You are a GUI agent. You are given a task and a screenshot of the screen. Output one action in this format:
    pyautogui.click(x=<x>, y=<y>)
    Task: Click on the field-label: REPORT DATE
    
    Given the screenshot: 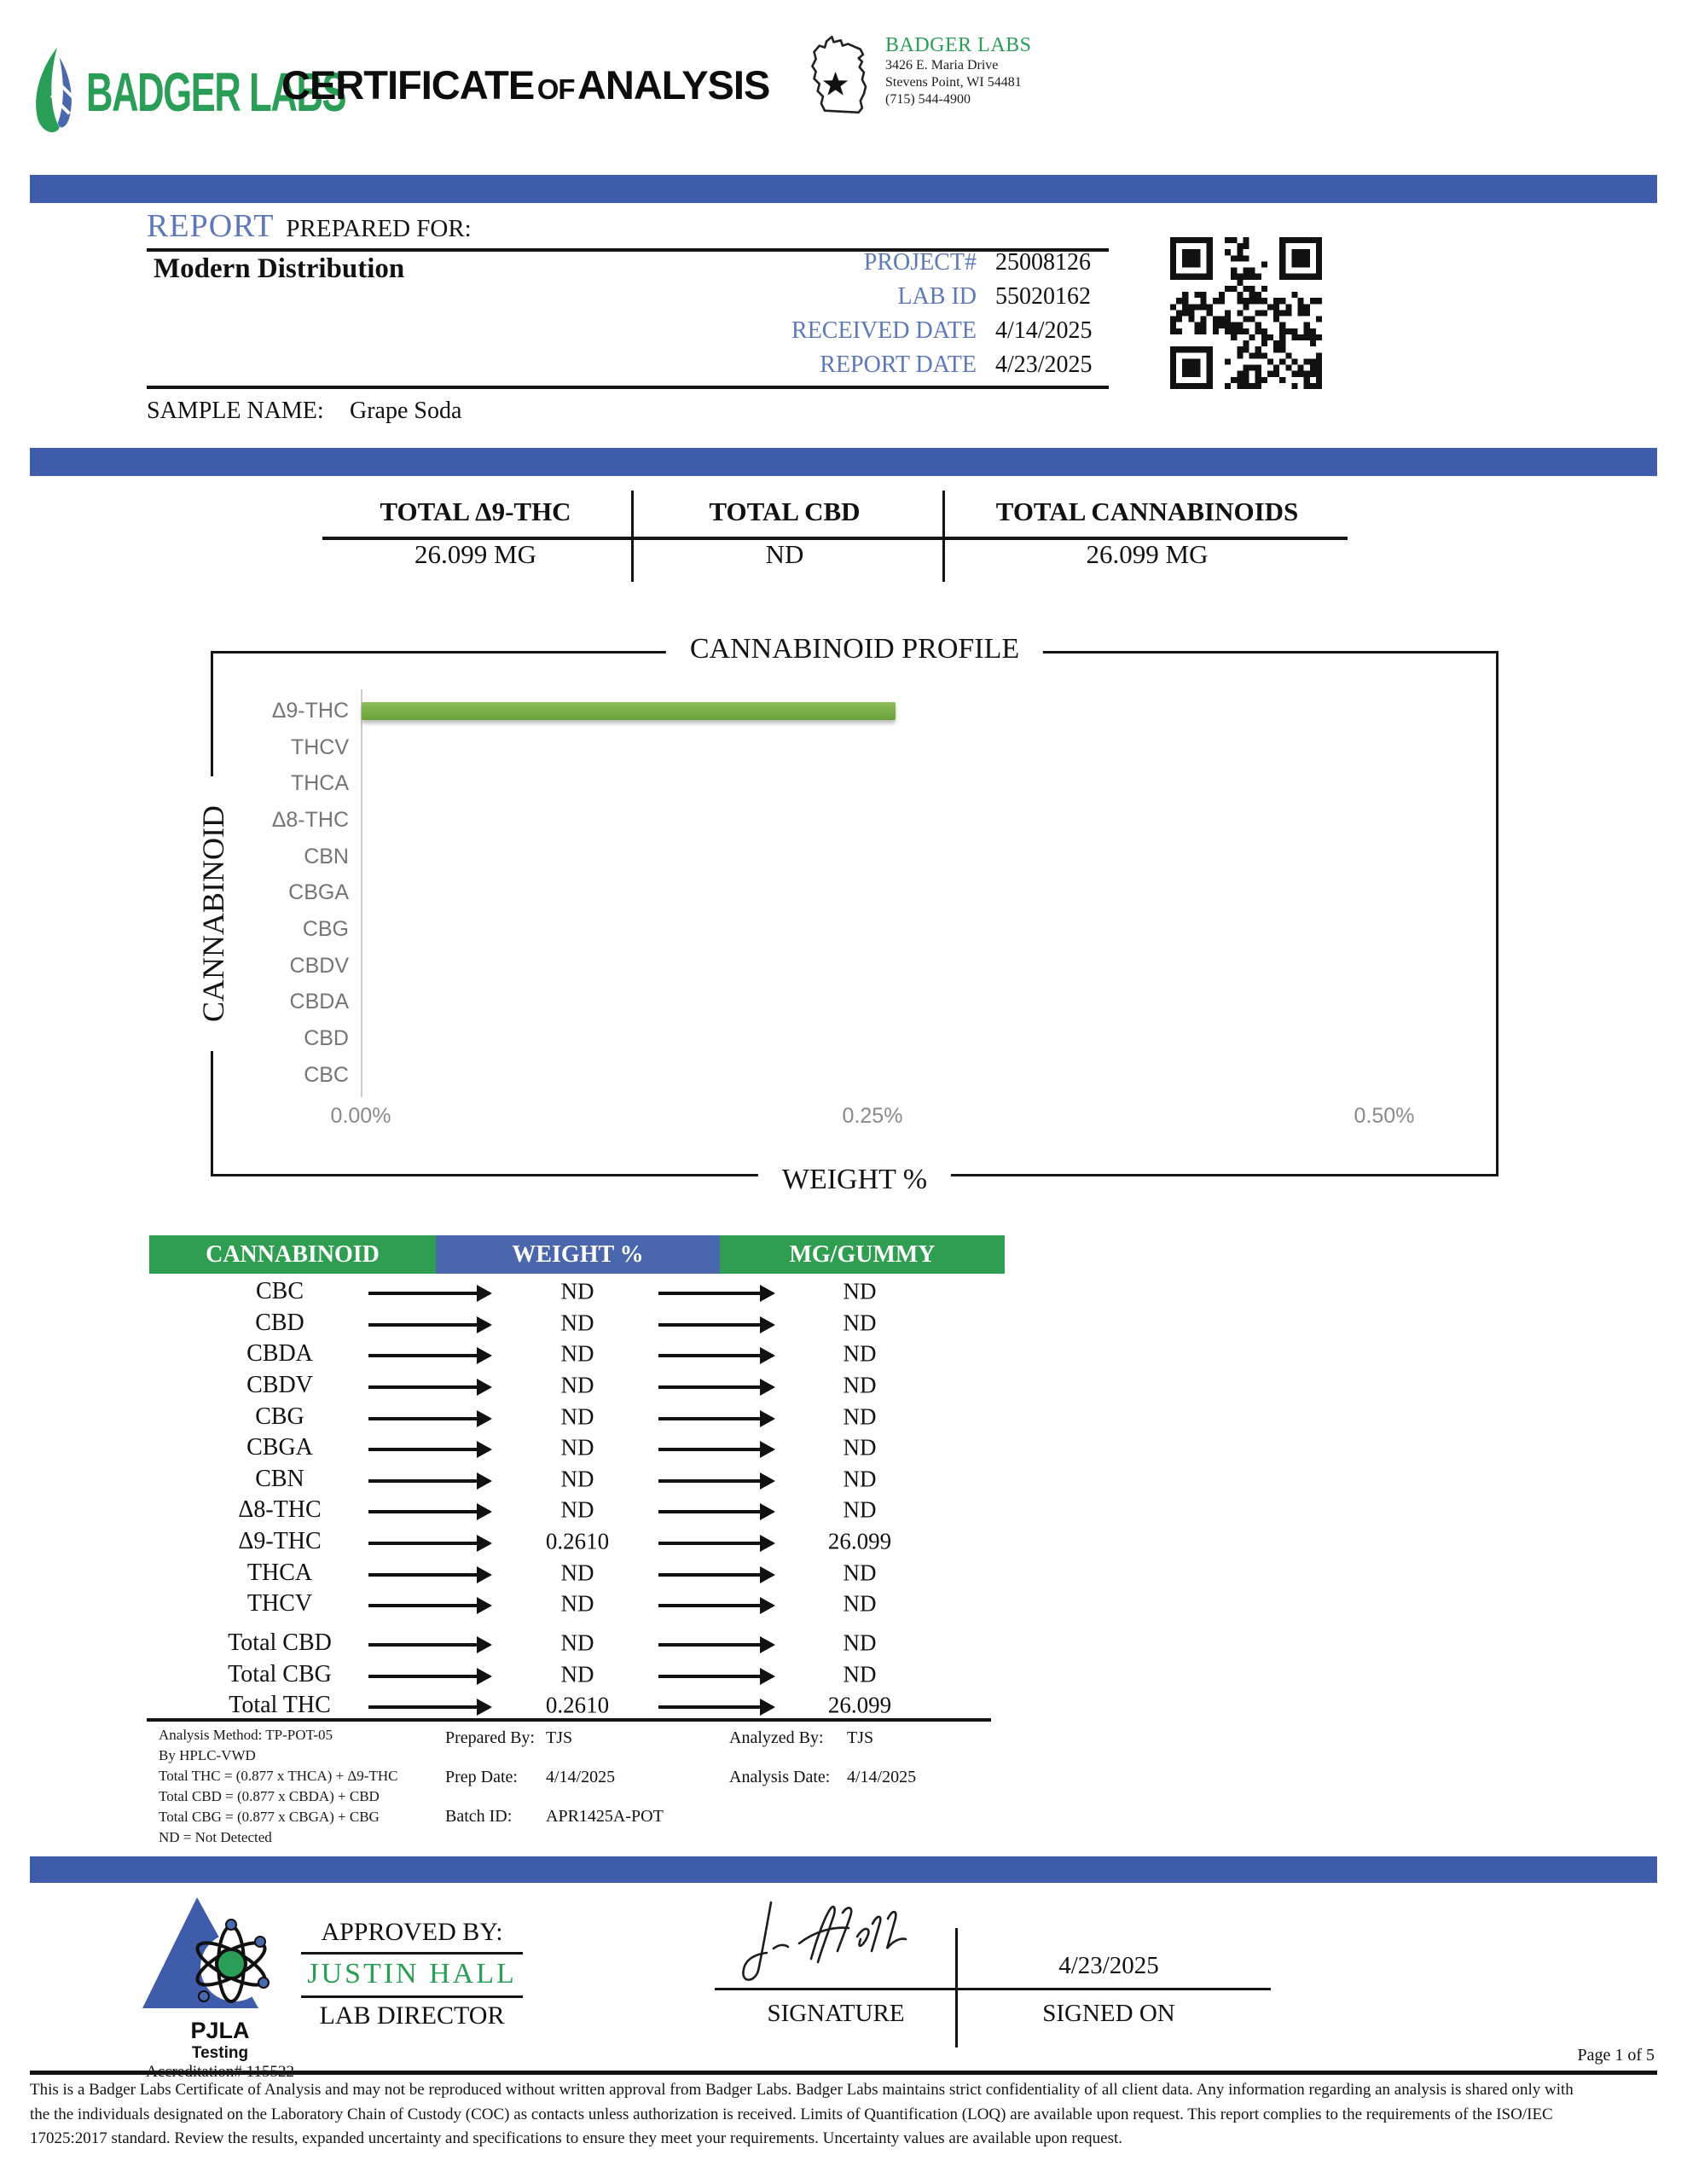 What is the action you would take?
    pyautogui.click(x=898, y=364)
    